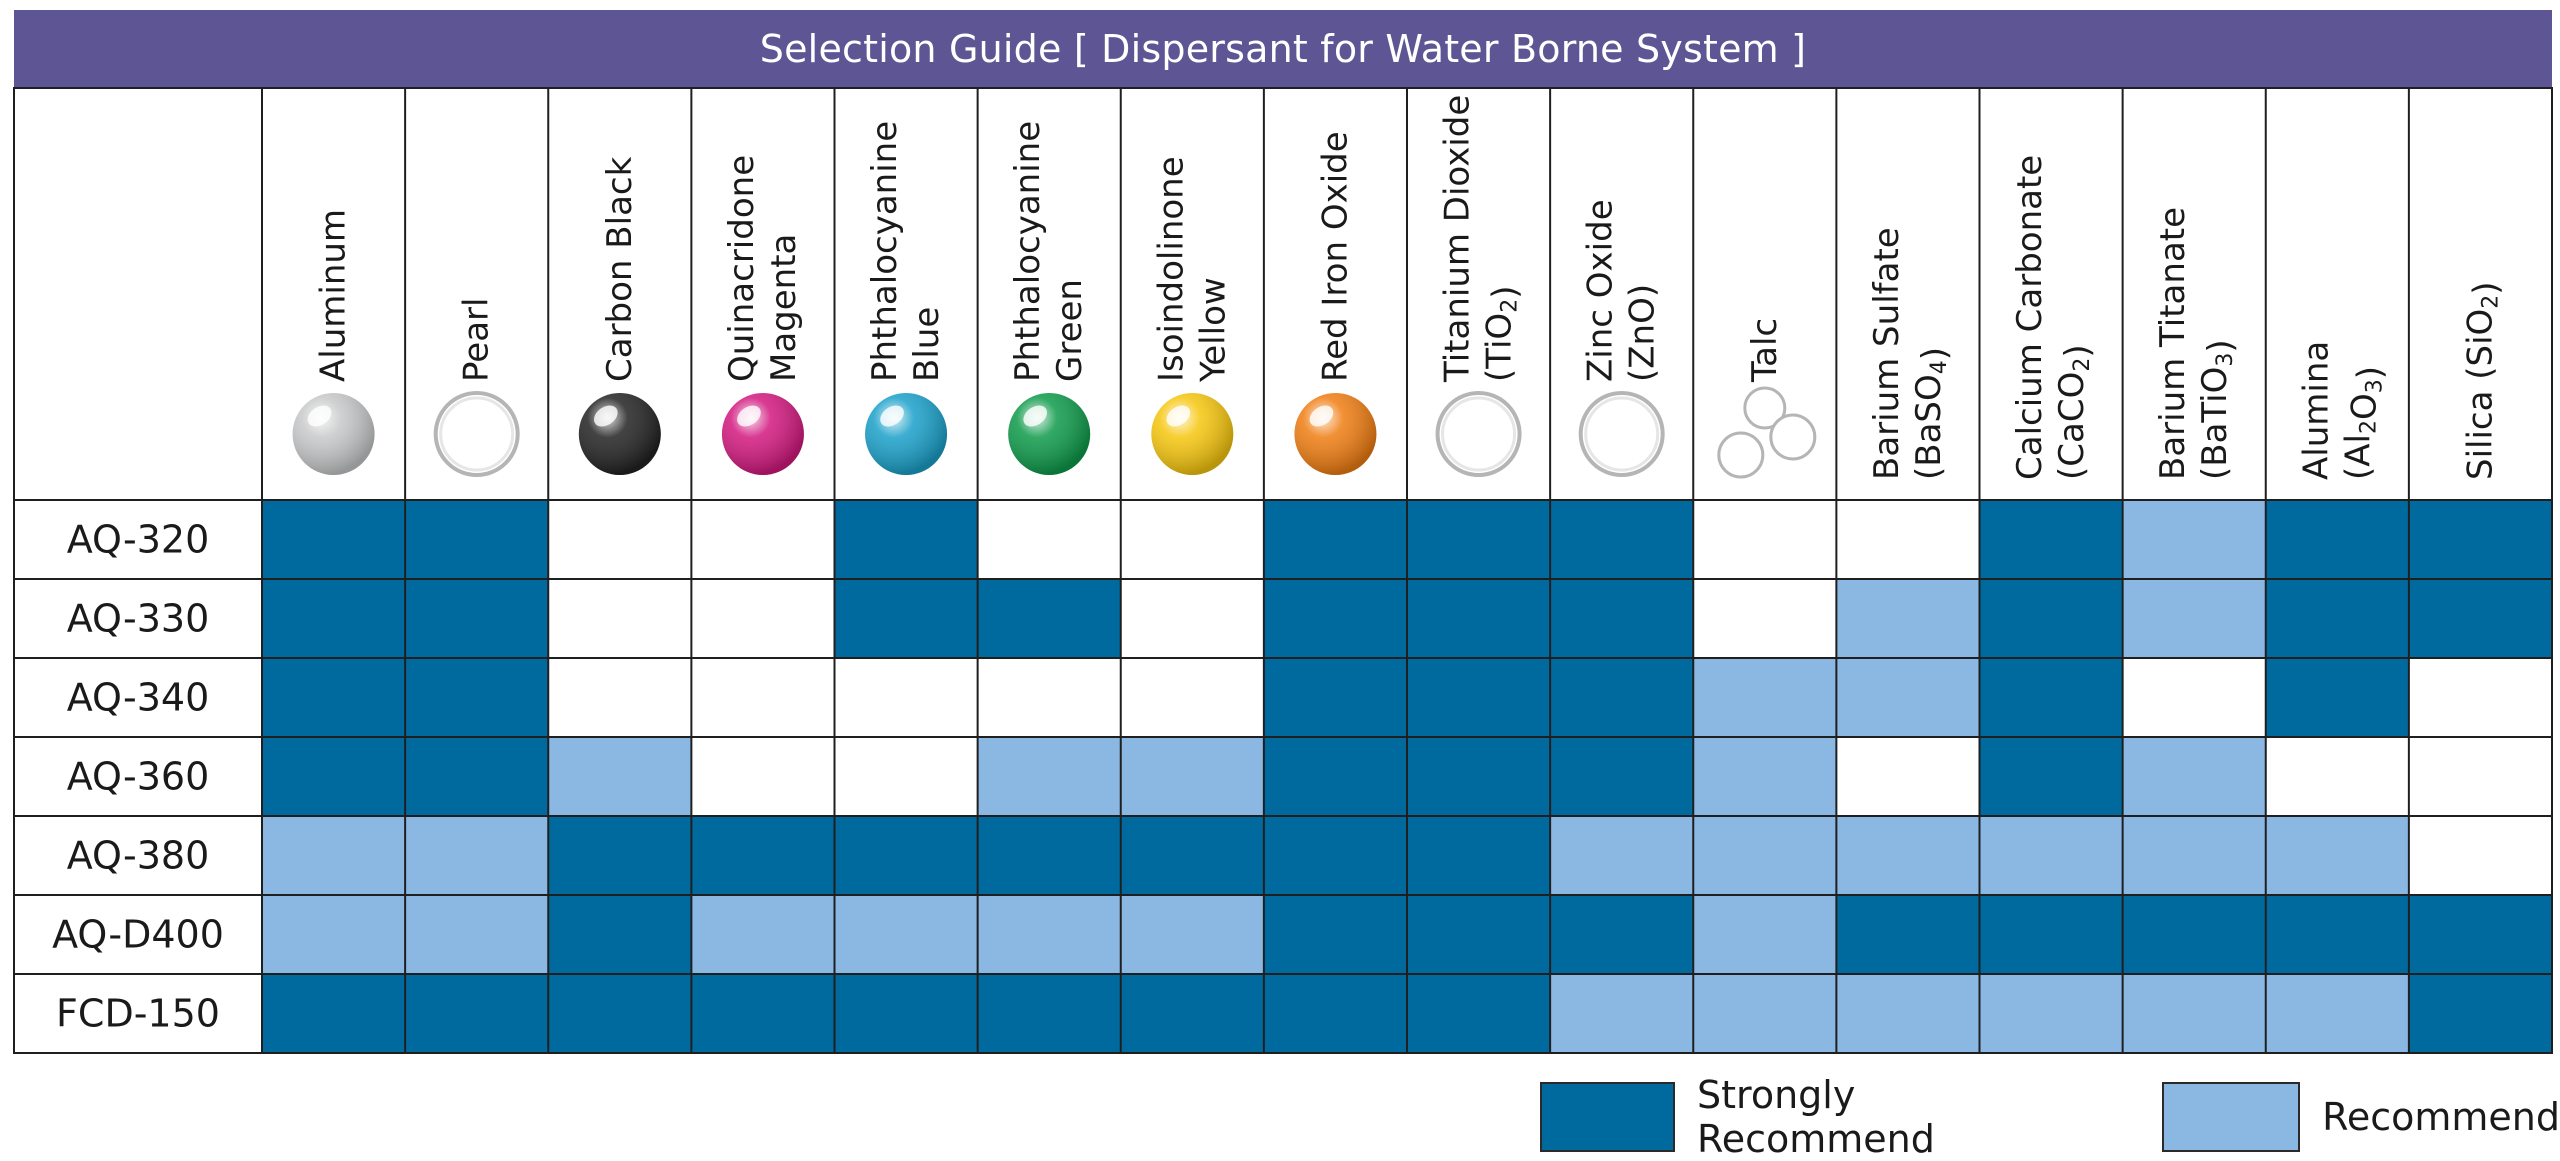 Image resolution: width=2560 pixels, height=1161 pixels. What do you see at coordinates (477, 618) in the screenshot?
I see `cell-aq-330-pearl` at bounding box center [477, 618].